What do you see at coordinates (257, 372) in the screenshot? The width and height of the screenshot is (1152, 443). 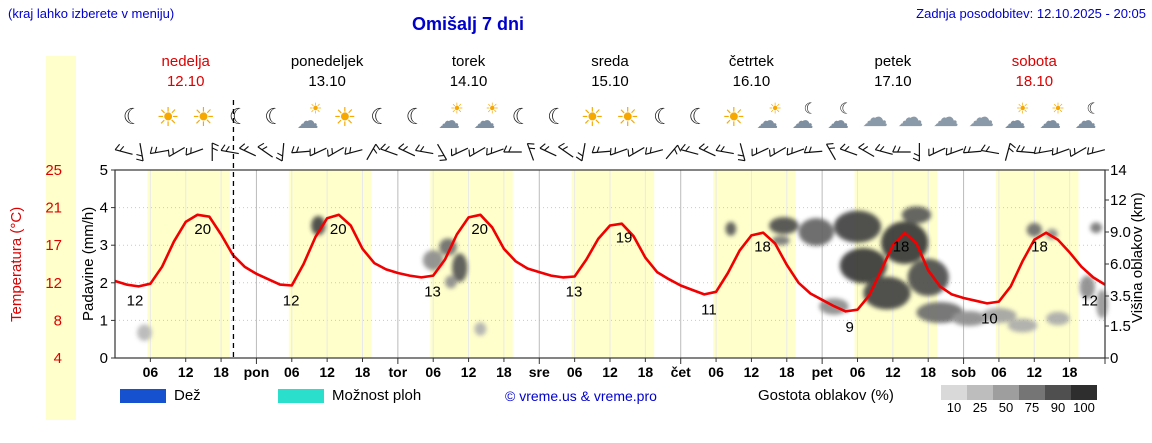 I see `svg-text: pon` at bounding box center [257, 372].